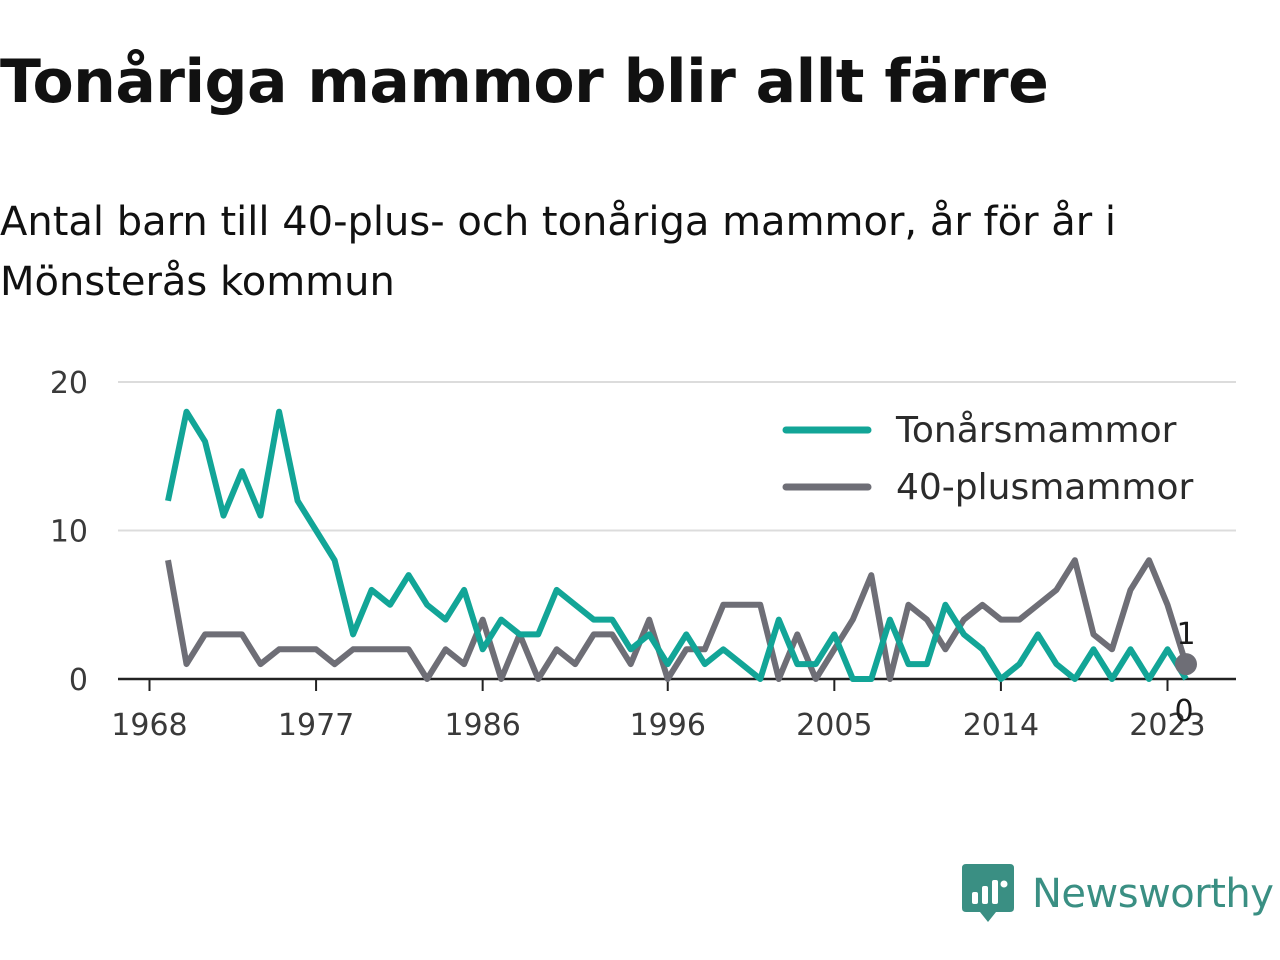 This screenshot has height=960, width=1280. What do you see at coordinates (1167, 725) in the screenshot?
I see `x-tick-label: 2023` at bounding box center [1167, 725].